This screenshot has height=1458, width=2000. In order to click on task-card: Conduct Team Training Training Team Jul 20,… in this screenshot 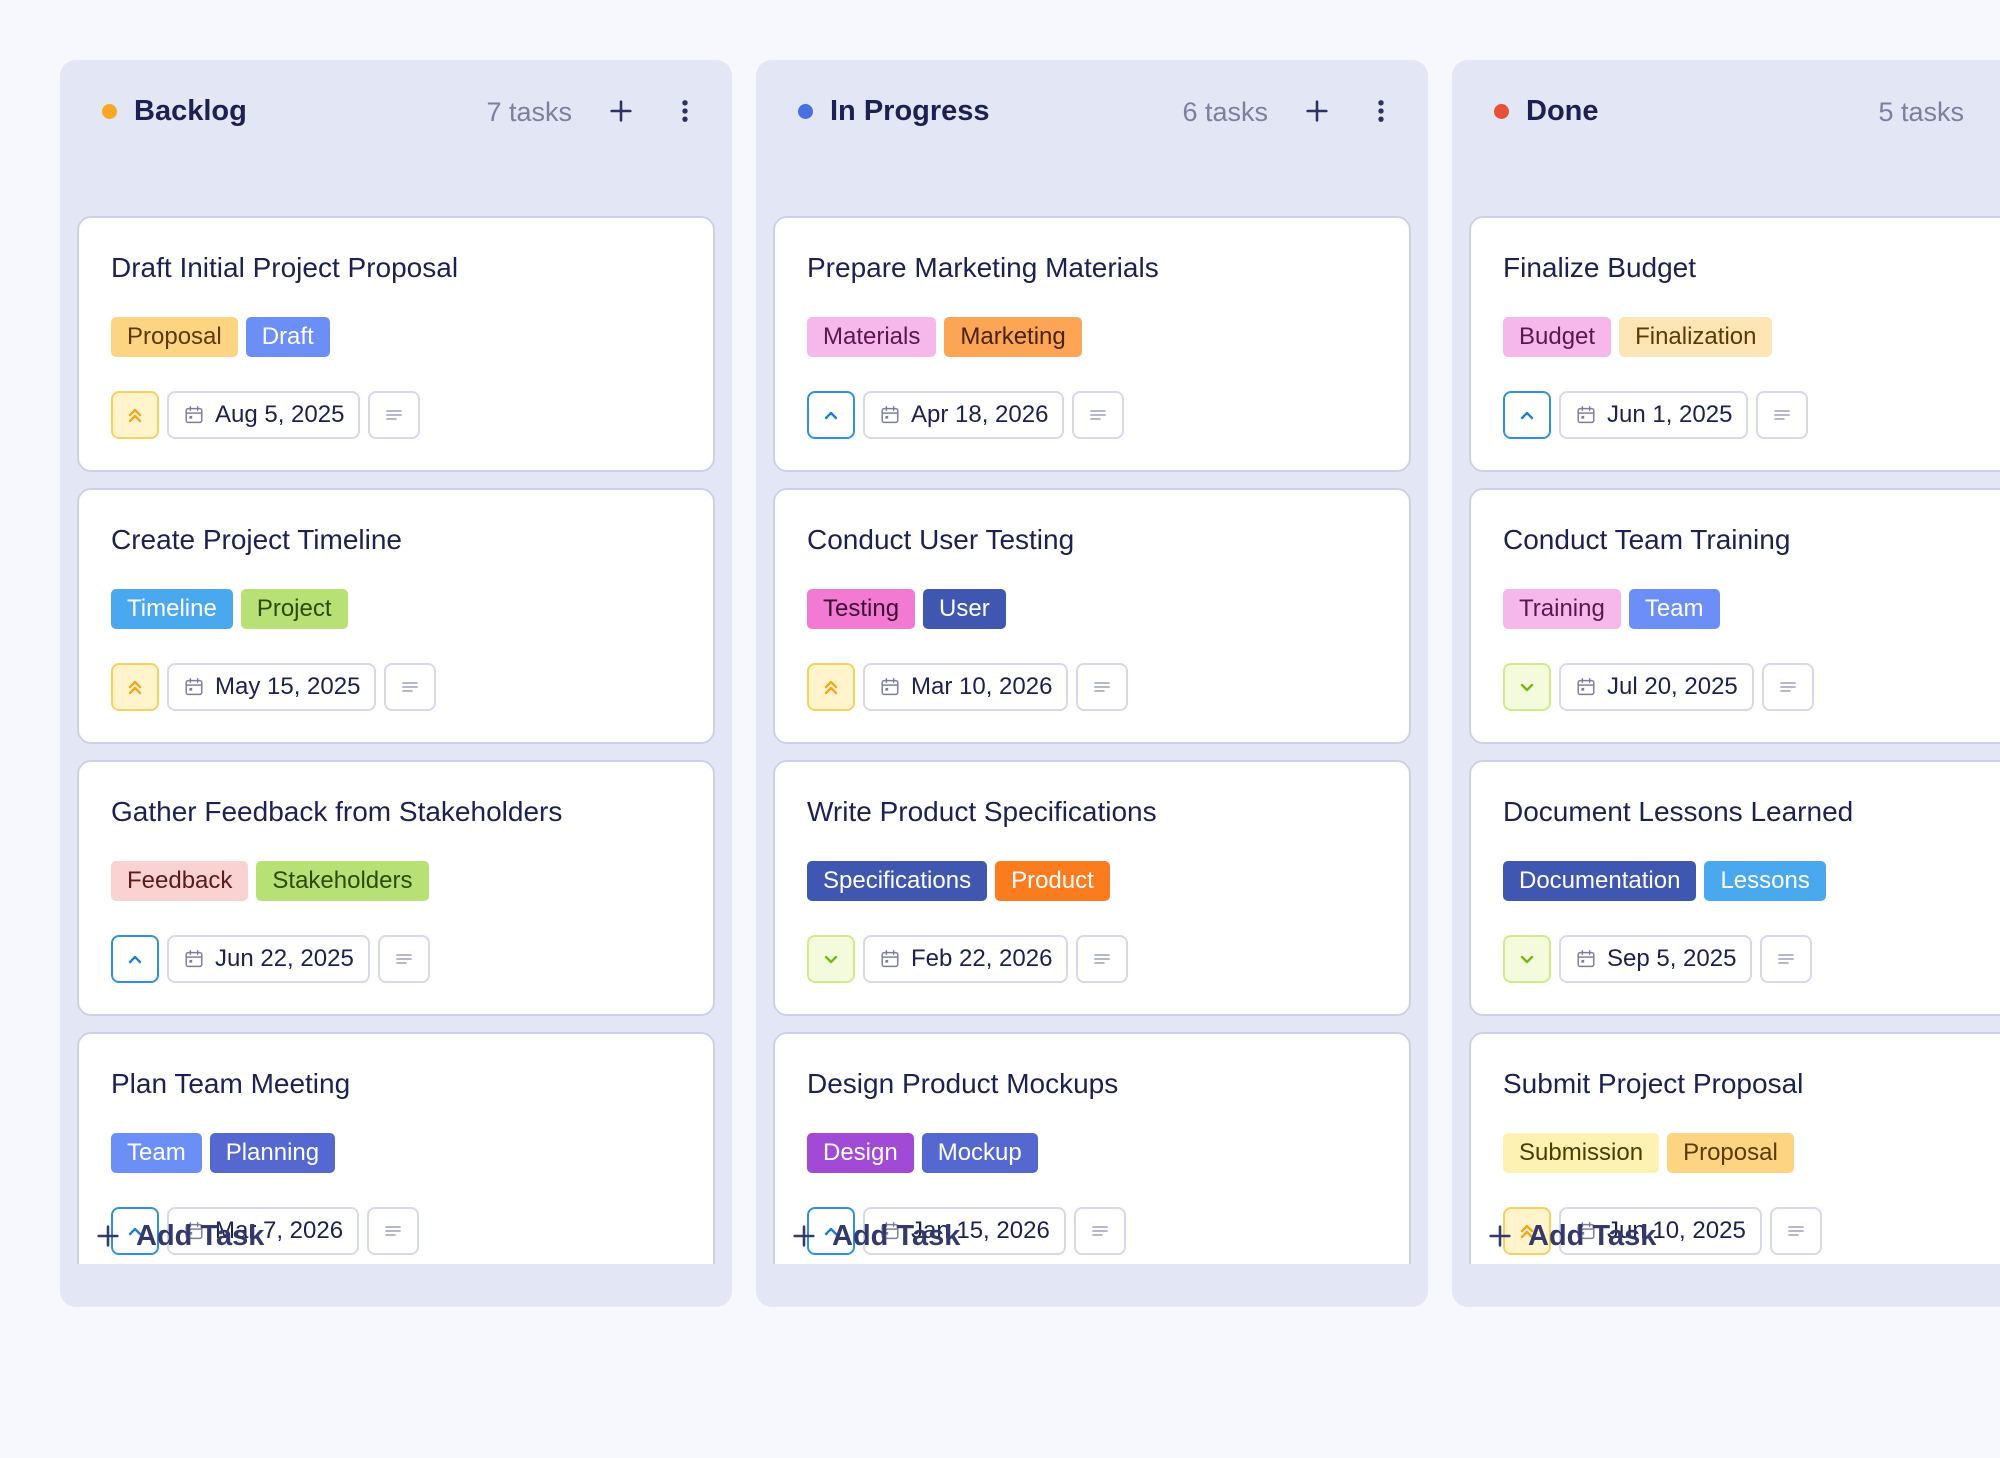, I will do `click(1734, 616)`.